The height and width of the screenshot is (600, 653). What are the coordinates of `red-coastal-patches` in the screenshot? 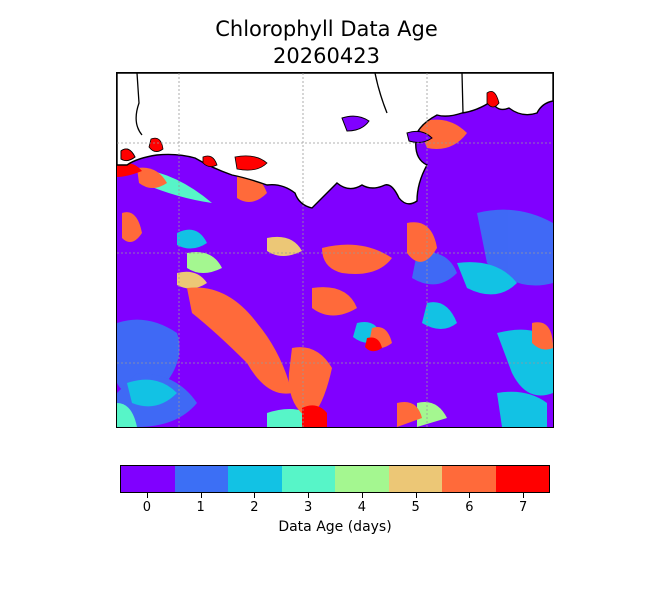 It's located at (310, 130).